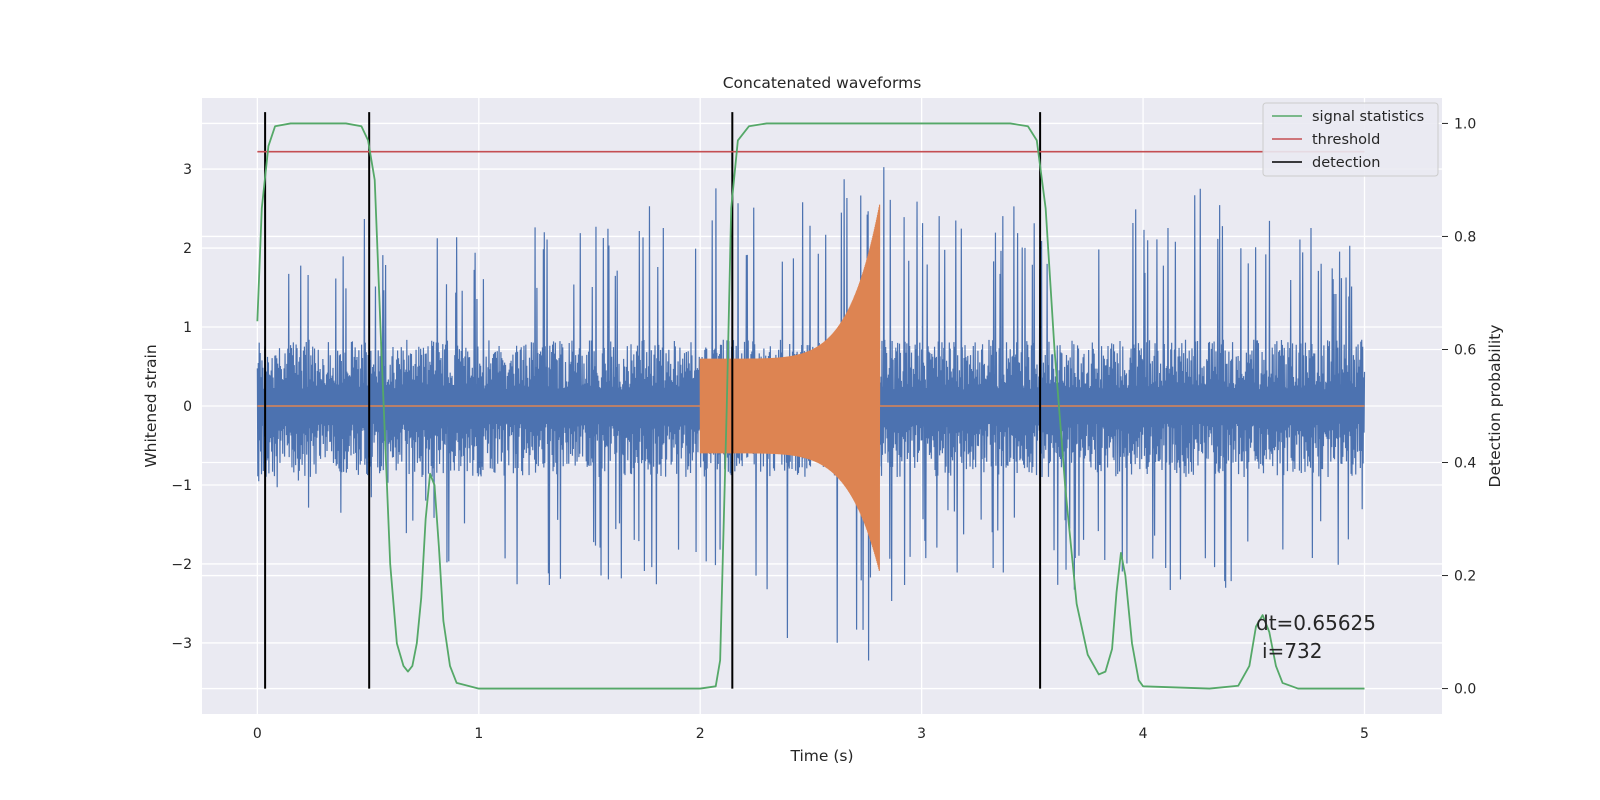 Image resolution: width=1600 pixels, height=800 pixels. I want to click on annotation-i: i=732, so click(1292, 651).